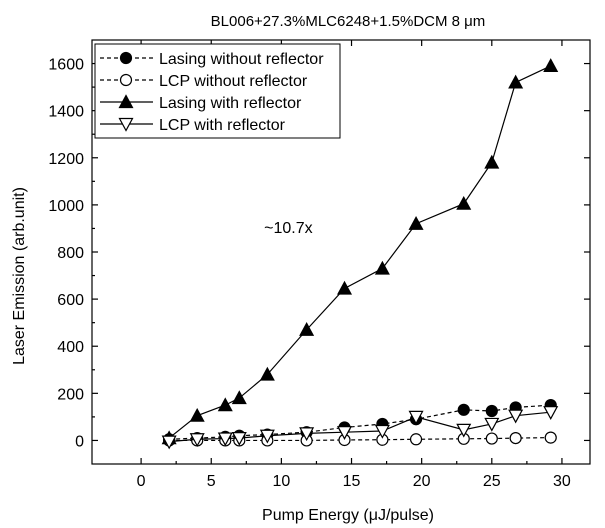 This screenshot has width=605, height=528. What do you see at coordinates (233, 81) in the screenshot?
I see `legend-label: LCP without reflector` at bounding box center [233, 81].